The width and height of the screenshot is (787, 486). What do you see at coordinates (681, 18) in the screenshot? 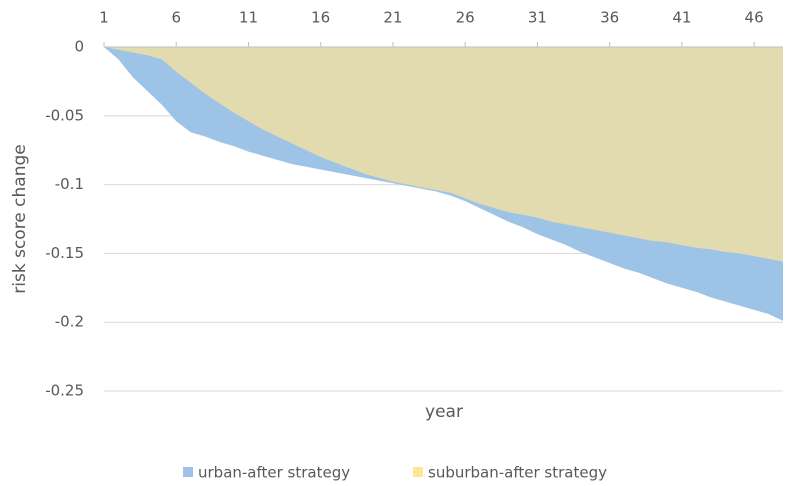
I see `x-tick-label: 41` at bounding box center [681, 18].